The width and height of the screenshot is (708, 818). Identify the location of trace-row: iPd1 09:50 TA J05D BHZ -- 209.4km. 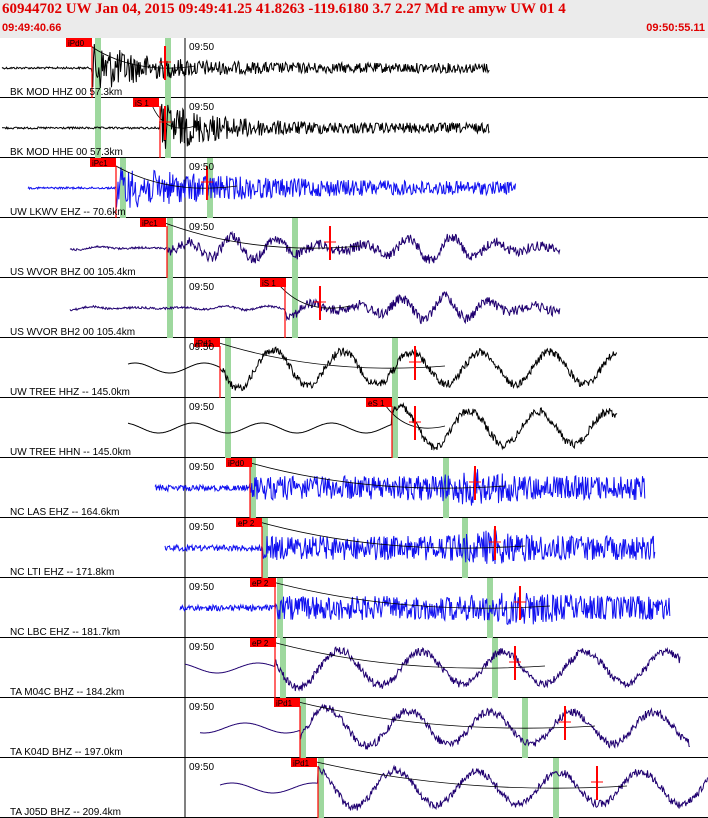
(354, 788).